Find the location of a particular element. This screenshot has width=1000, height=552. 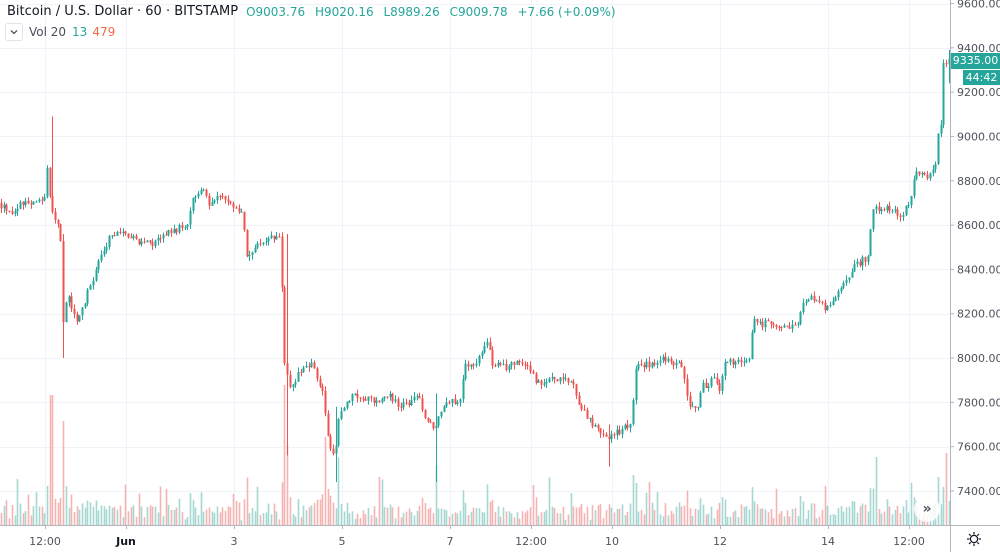

time-tick-label: 10 is located at coordinates (612, 541).